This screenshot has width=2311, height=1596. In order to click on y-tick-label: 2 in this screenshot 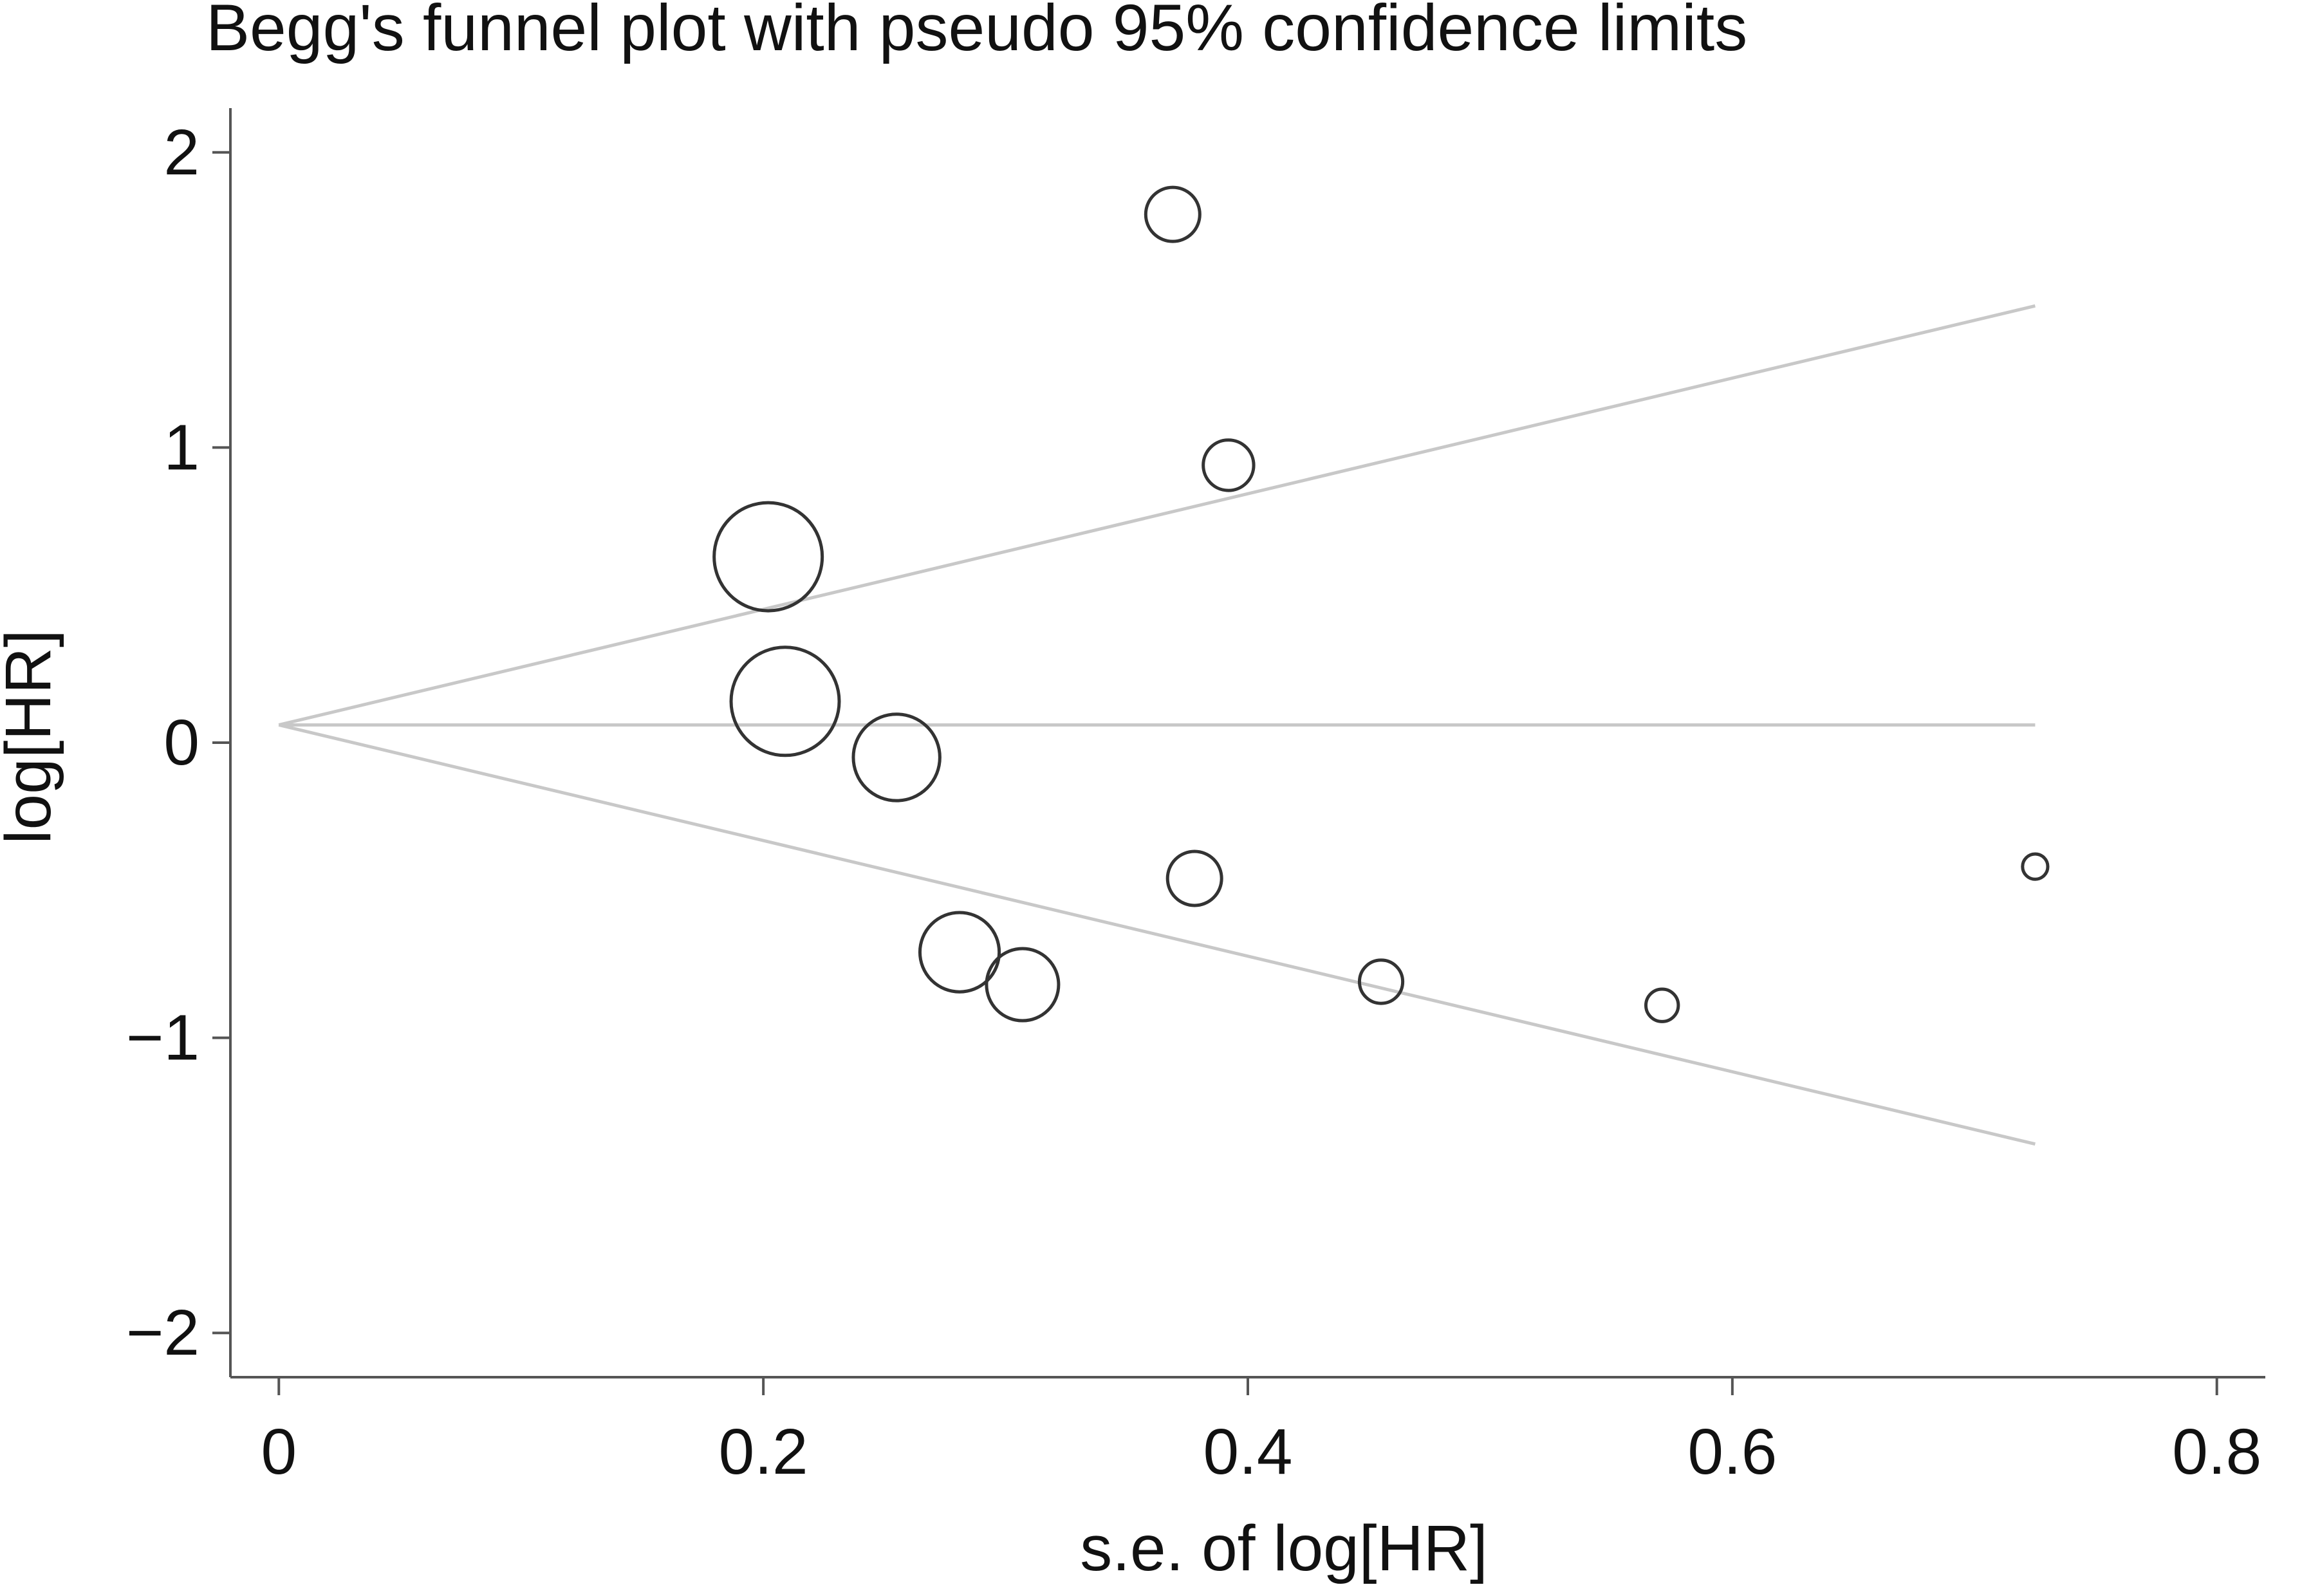, I will do `click(181, 152)`.